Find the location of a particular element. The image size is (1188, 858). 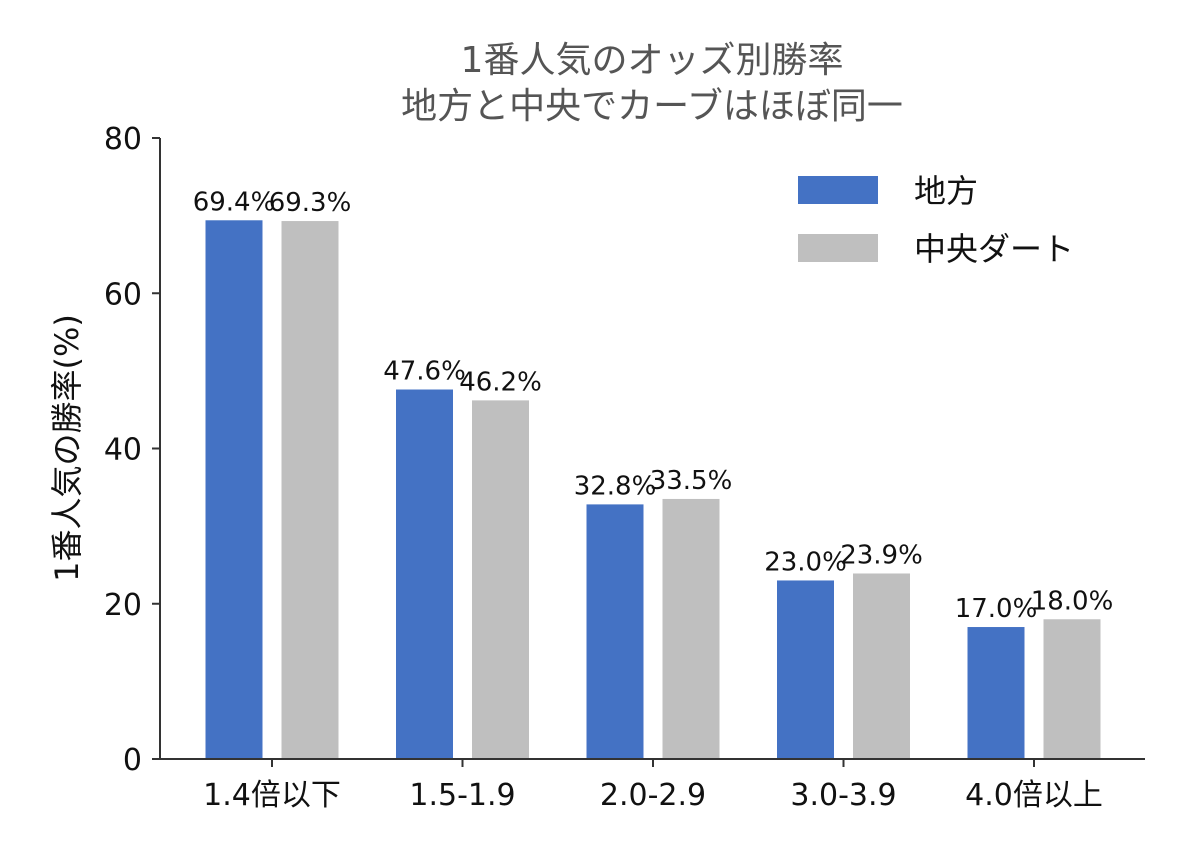

data-label-chiho-4: 23.0% is located at coordinates (805, 562).